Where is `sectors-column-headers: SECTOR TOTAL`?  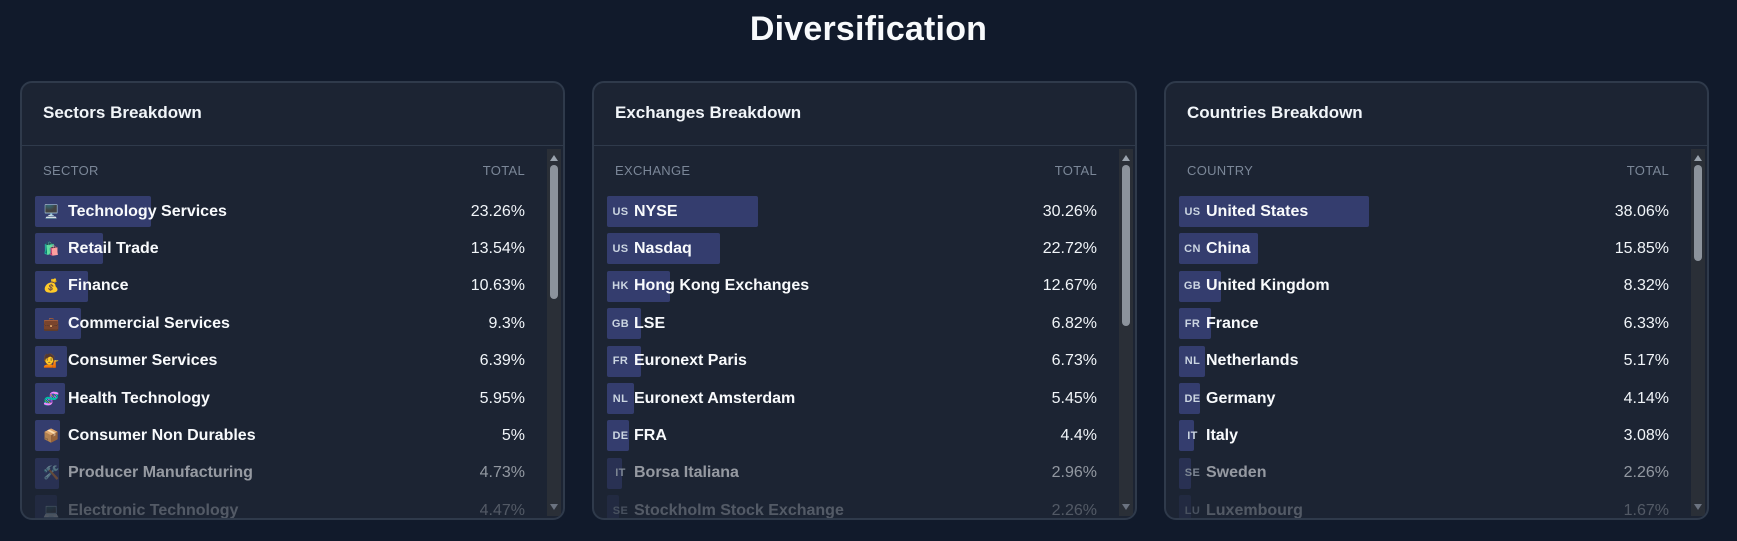
sectors-column-headers: SECTOR TOTAL is located at coordinates (284, 171).